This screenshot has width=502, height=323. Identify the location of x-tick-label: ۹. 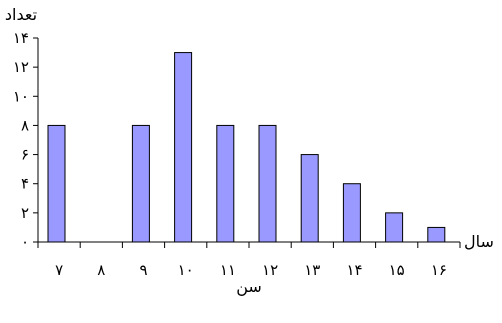
(143, 270).